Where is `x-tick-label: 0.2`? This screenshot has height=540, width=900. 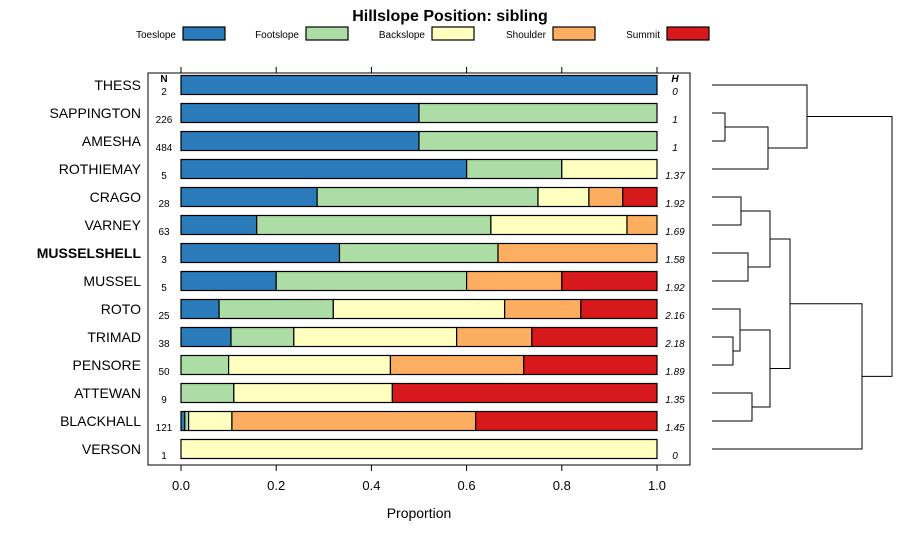 x-tick-label: 0.2 is located at coordinates (276, 485).